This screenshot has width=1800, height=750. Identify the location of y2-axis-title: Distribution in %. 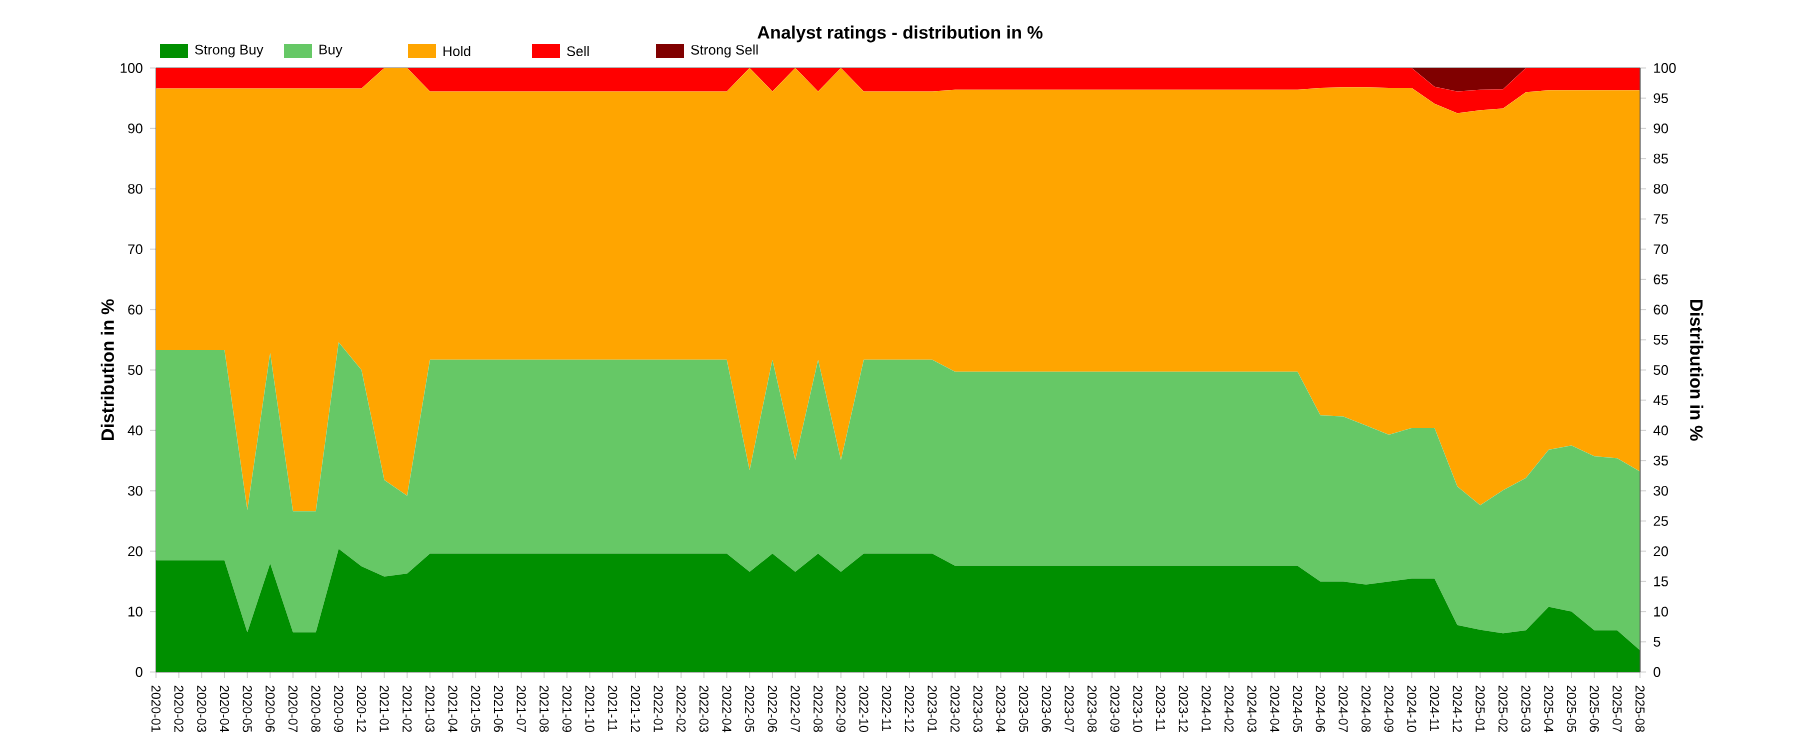
(1697, 370).